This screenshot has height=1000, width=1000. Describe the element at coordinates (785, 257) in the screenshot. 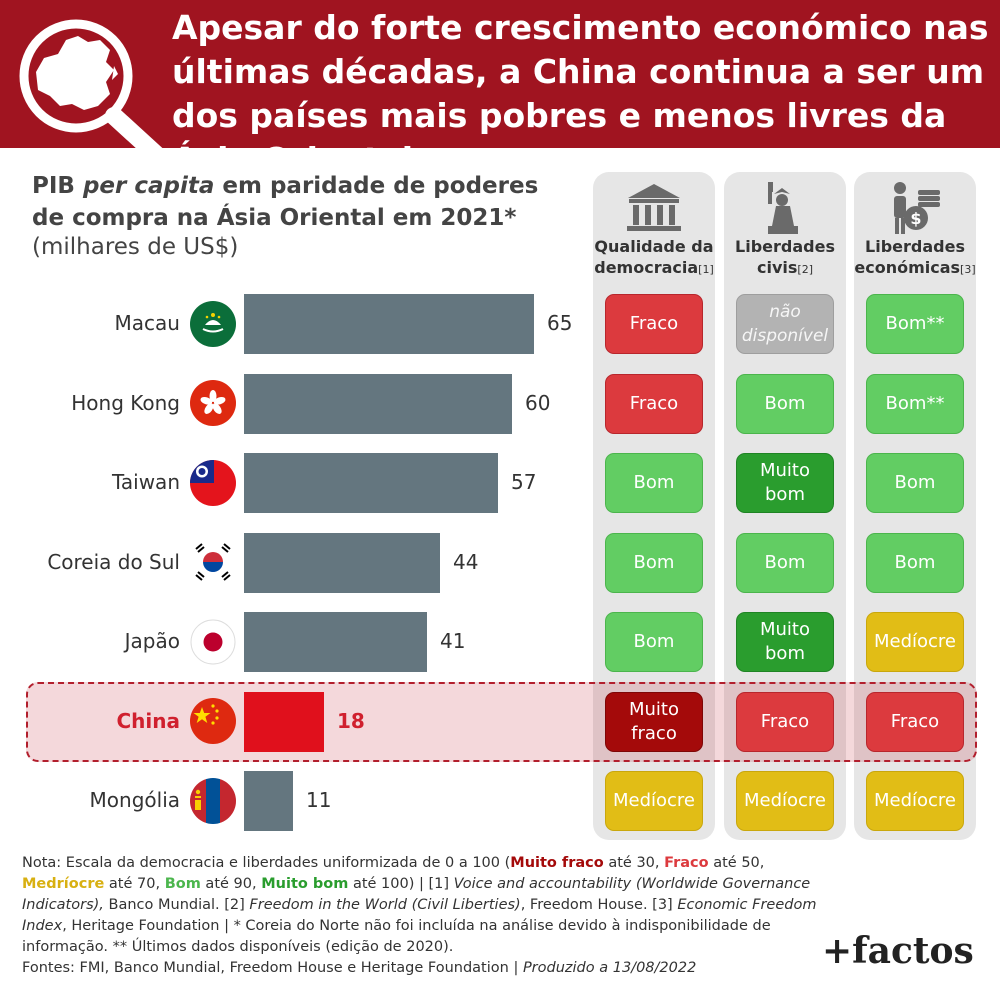

I see `column-header-civil-liberties: Liberdades civis[2]` at that location.